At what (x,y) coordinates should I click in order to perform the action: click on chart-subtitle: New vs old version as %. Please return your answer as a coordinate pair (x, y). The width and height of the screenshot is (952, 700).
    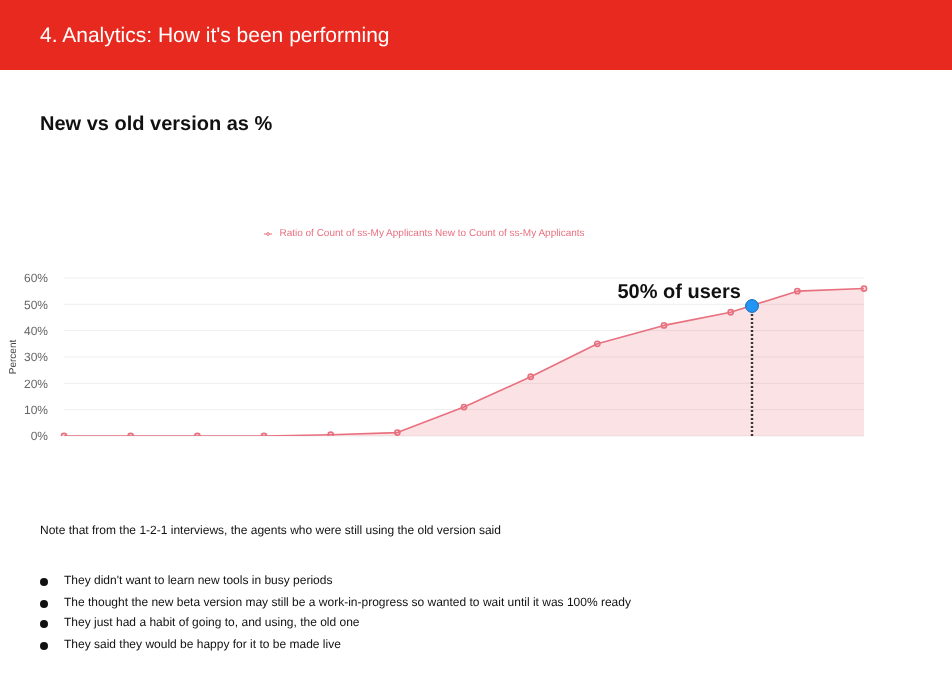
    Looking at the image, I should click on (156, 125).